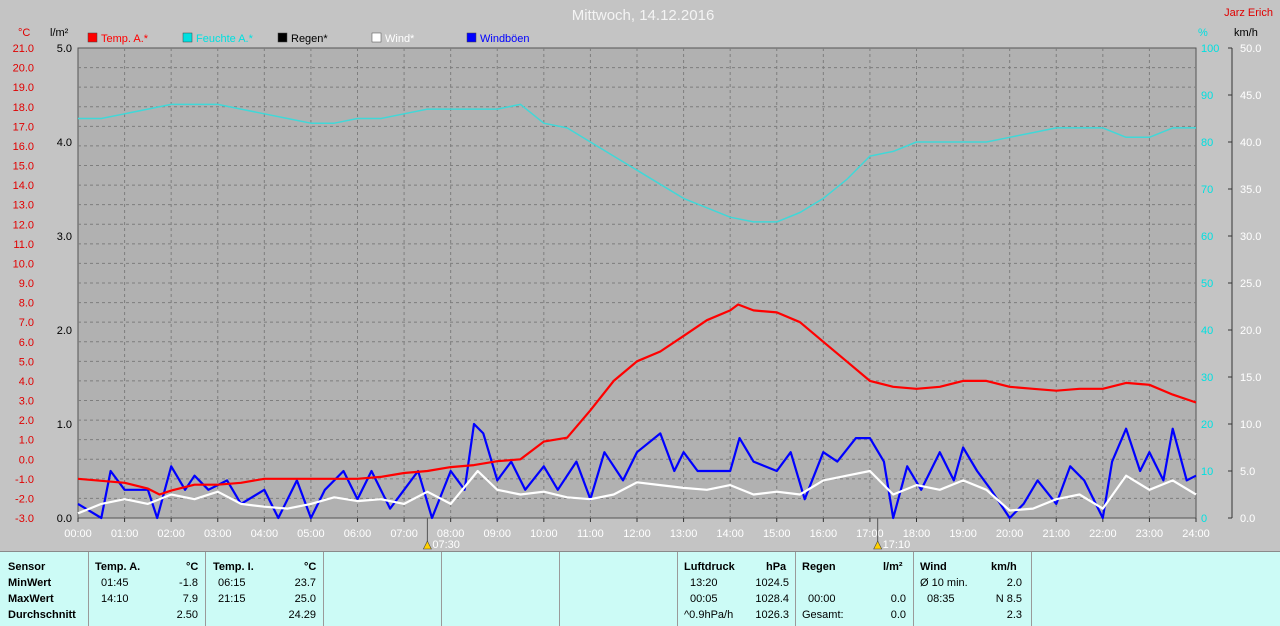  What do you see at coordinates (23, 108) in the screenshot?
I see `temp-tick-label: 18.0` at bounding box center [23, 108].